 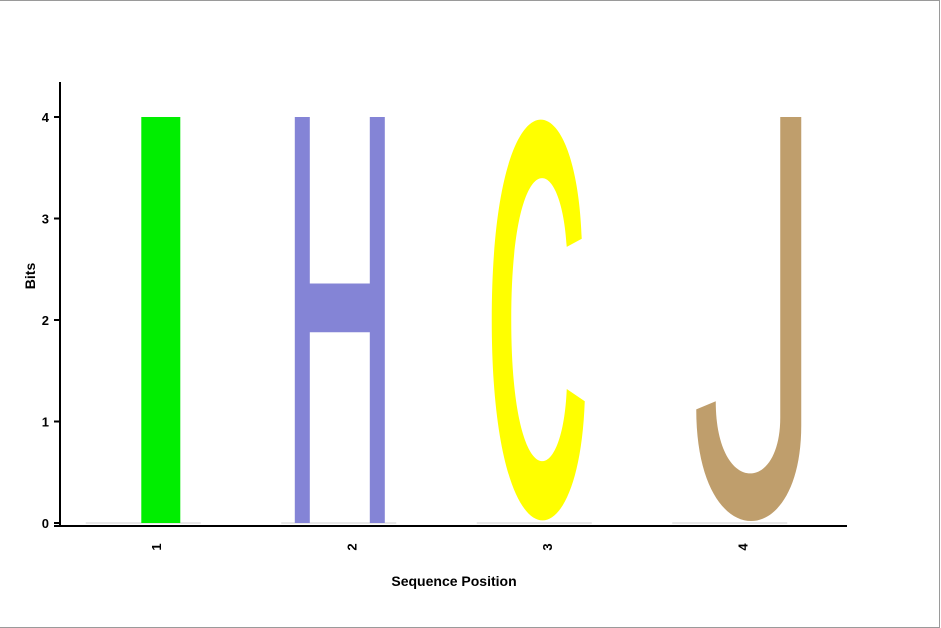 What do you see at coordinates (339, 320) in the screenshot?
I see `letter-h-glyph` at bounding box center [339, 320].